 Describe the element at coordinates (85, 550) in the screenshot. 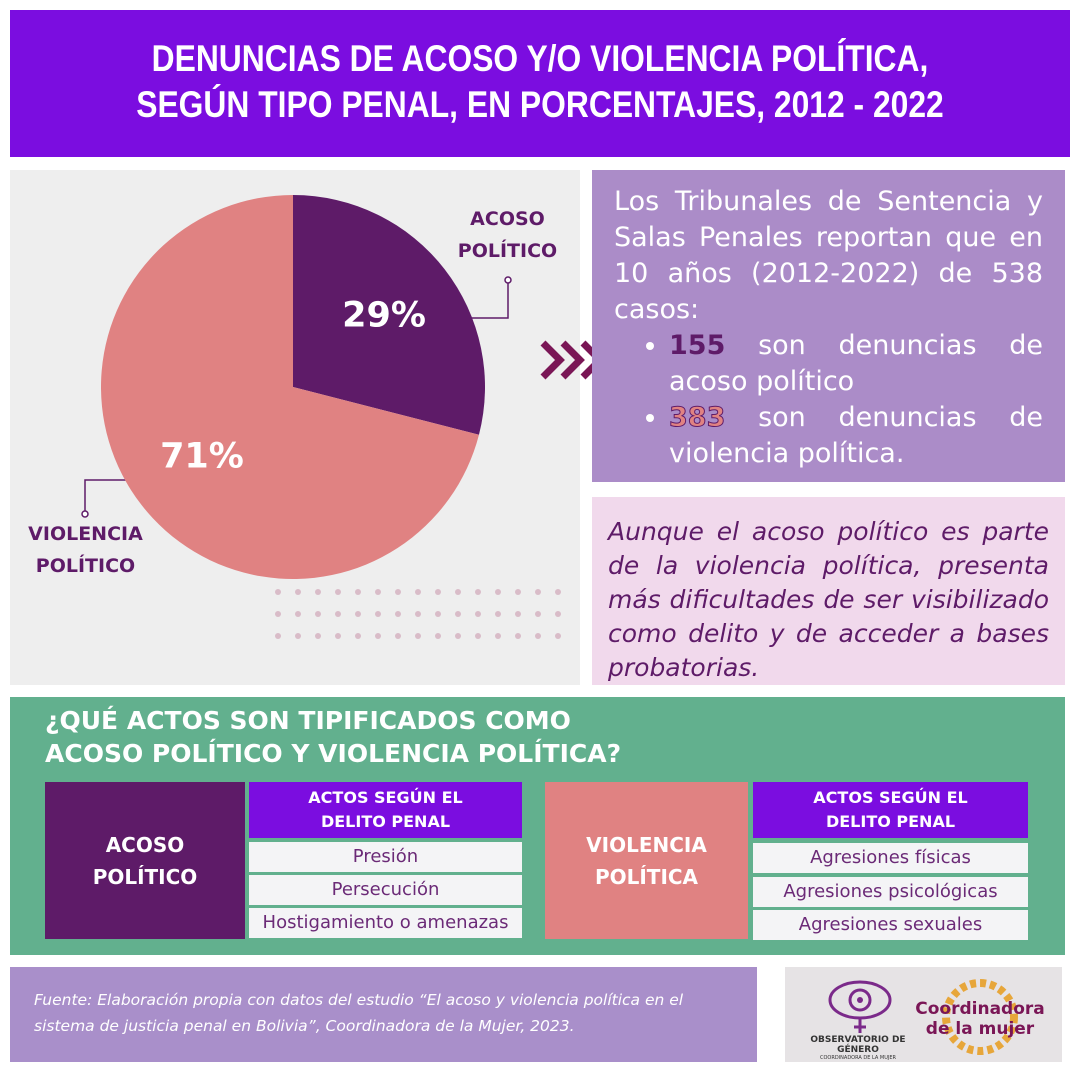

I see `pie-label: VIOLENCIA POLÍTICO` at that location.